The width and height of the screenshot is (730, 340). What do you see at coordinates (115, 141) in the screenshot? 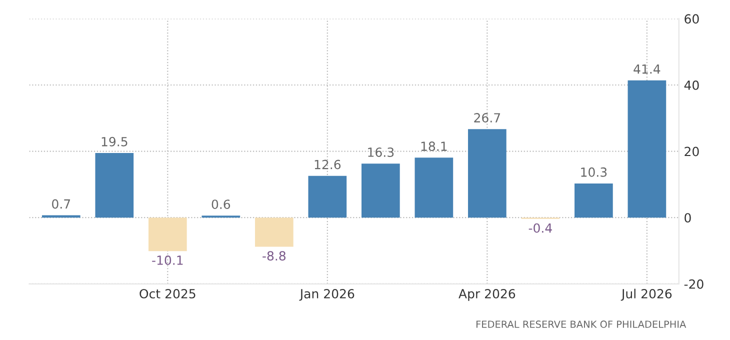
I see `data-label: 19.5` at bounding box center [115, 141].